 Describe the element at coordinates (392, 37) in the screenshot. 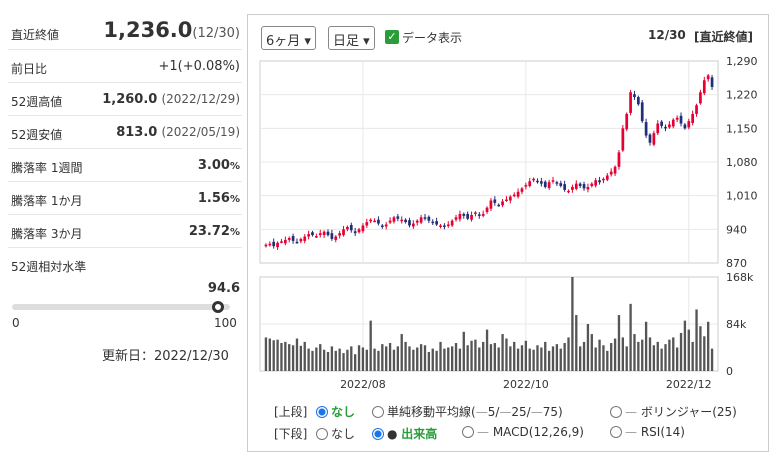

I see `show-data-checkbox: ✓` at that location.